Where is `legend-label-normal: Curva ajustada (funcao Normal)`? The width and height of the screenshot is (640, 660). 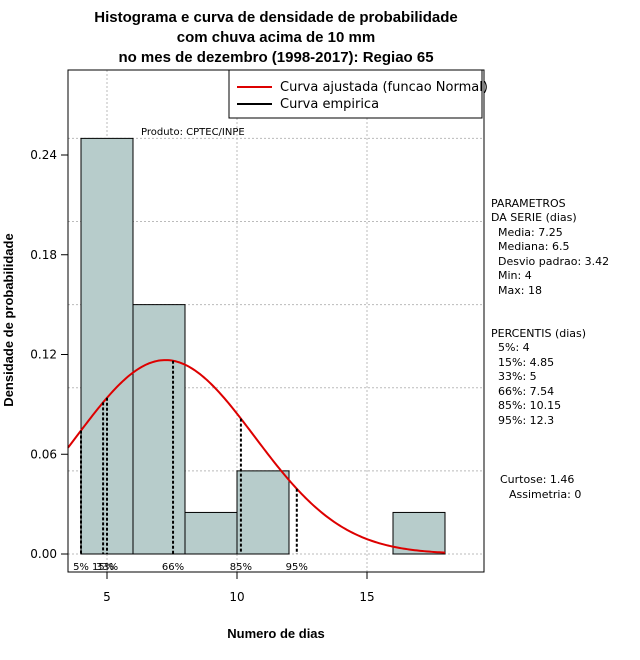
legend-label-normal: Curva ajustada (funcao Normal) is located at coordinates (384, 87).